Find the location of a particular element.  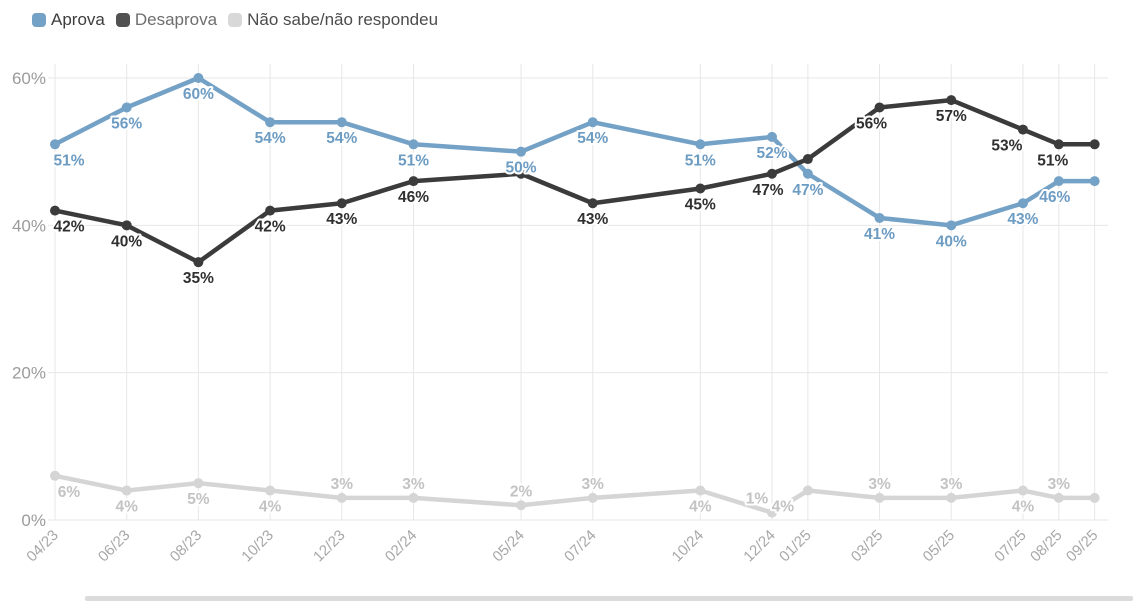

data-label: 56% is located at coordinates (871, 123).